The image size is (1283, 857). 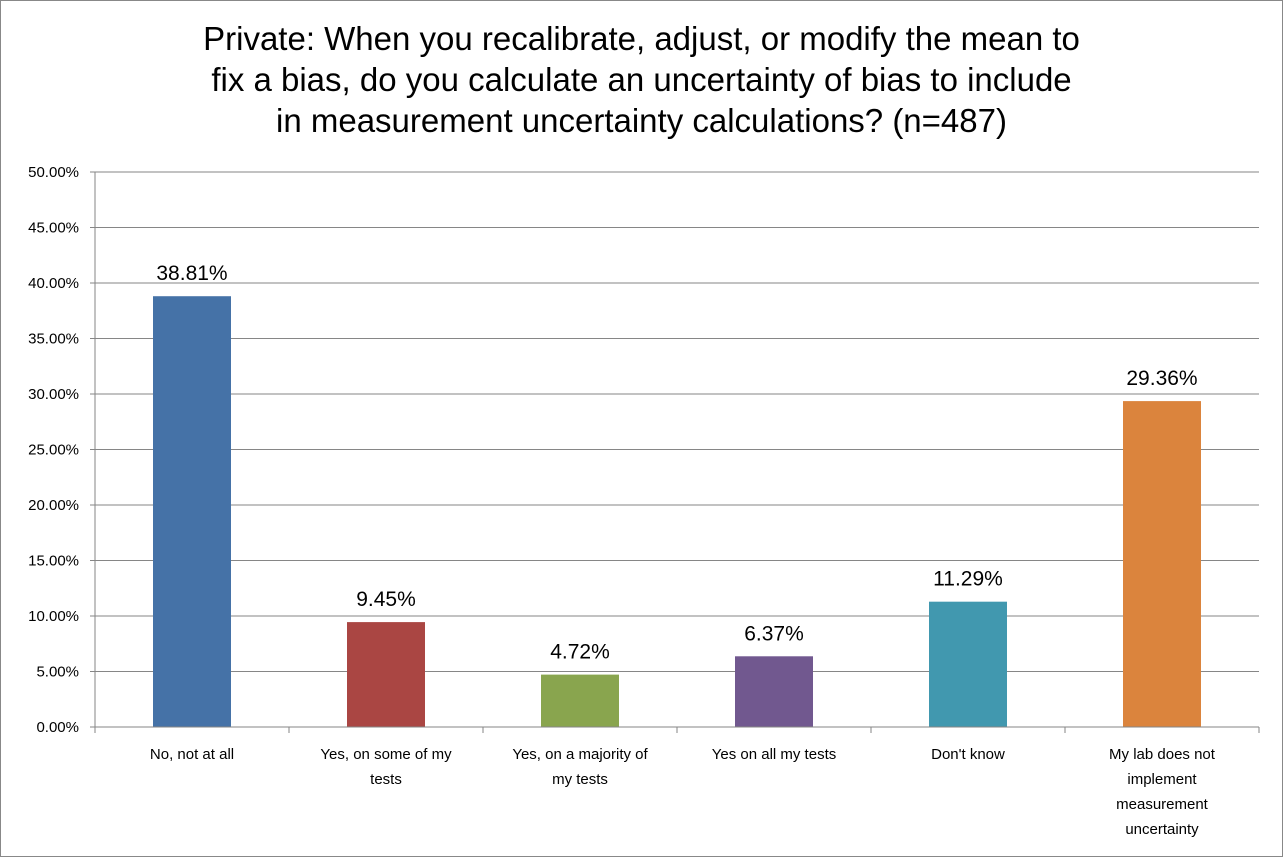 I want to click on data-label: 38.81%, so click(x=191, y=273).